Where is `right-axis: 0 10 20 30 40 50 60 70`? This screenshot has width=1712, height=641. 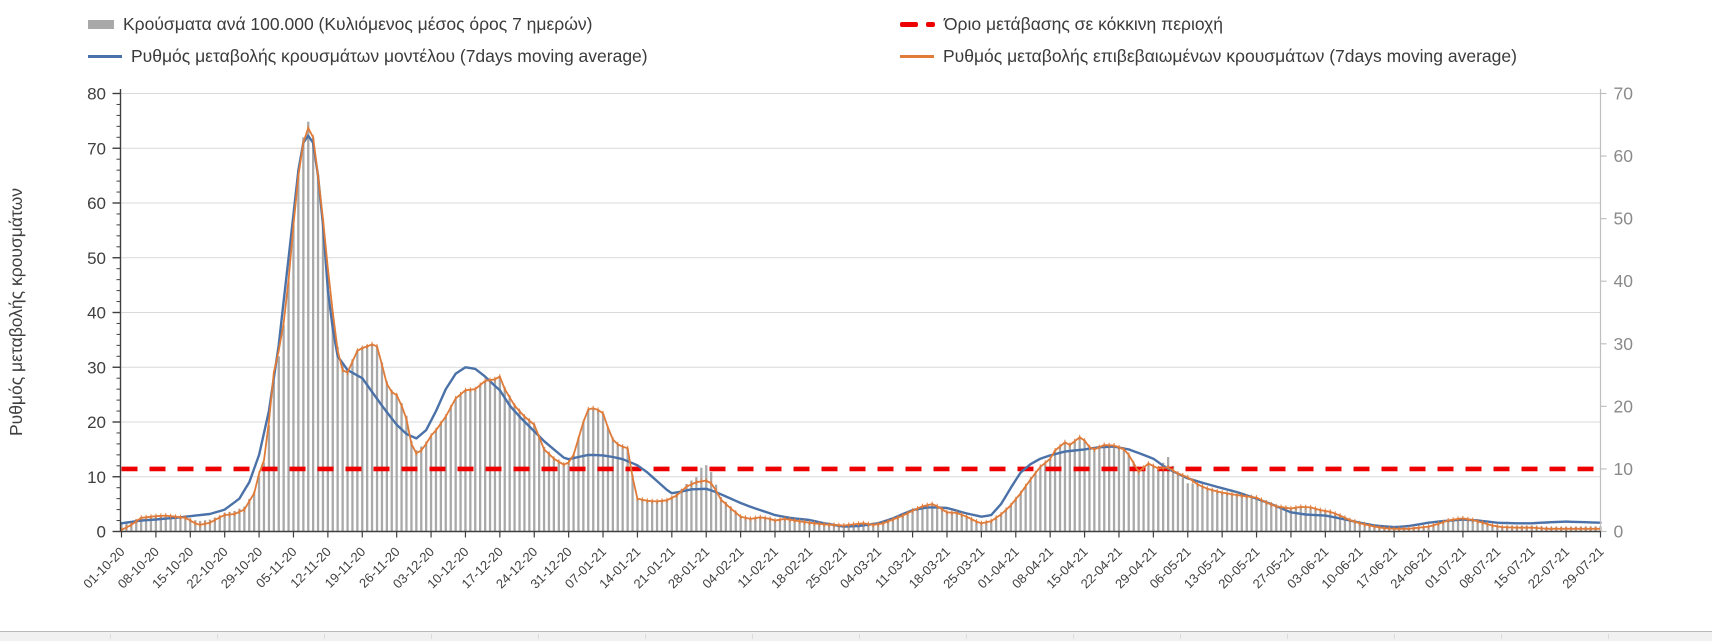 right-axis: 0 10 20 30 40 50 60 70 is located at coordinates (1616, 313).